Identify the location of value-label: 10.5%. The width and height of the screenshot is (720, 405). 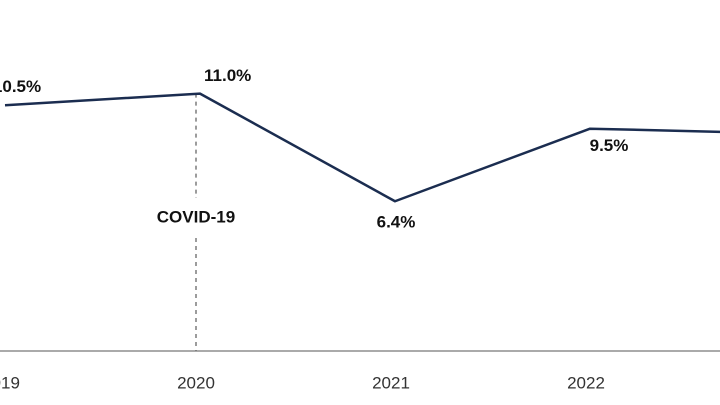
(20, 86).